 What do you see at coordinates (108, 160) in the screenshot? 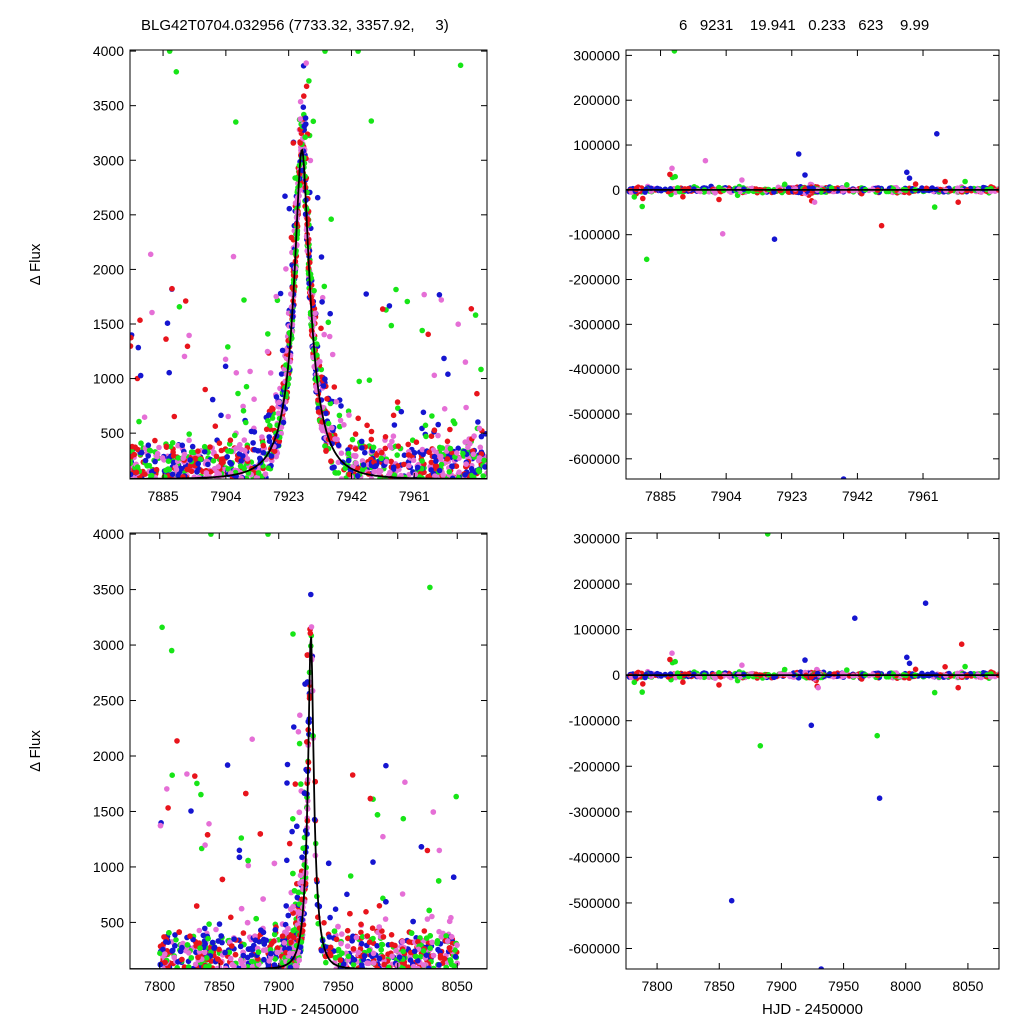
I see `y-tick-label: 3000` at bounding box center [108, 160].